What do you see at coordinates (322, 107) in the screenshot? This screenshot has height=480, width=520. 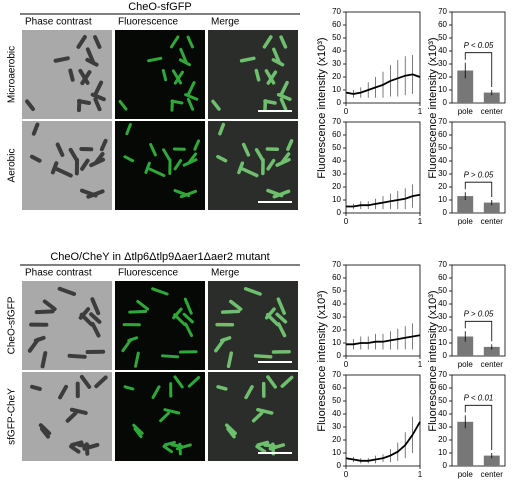 I see `y-axis-label: Fluorescence intensity (x10³)` at bounding box center [322, 107].